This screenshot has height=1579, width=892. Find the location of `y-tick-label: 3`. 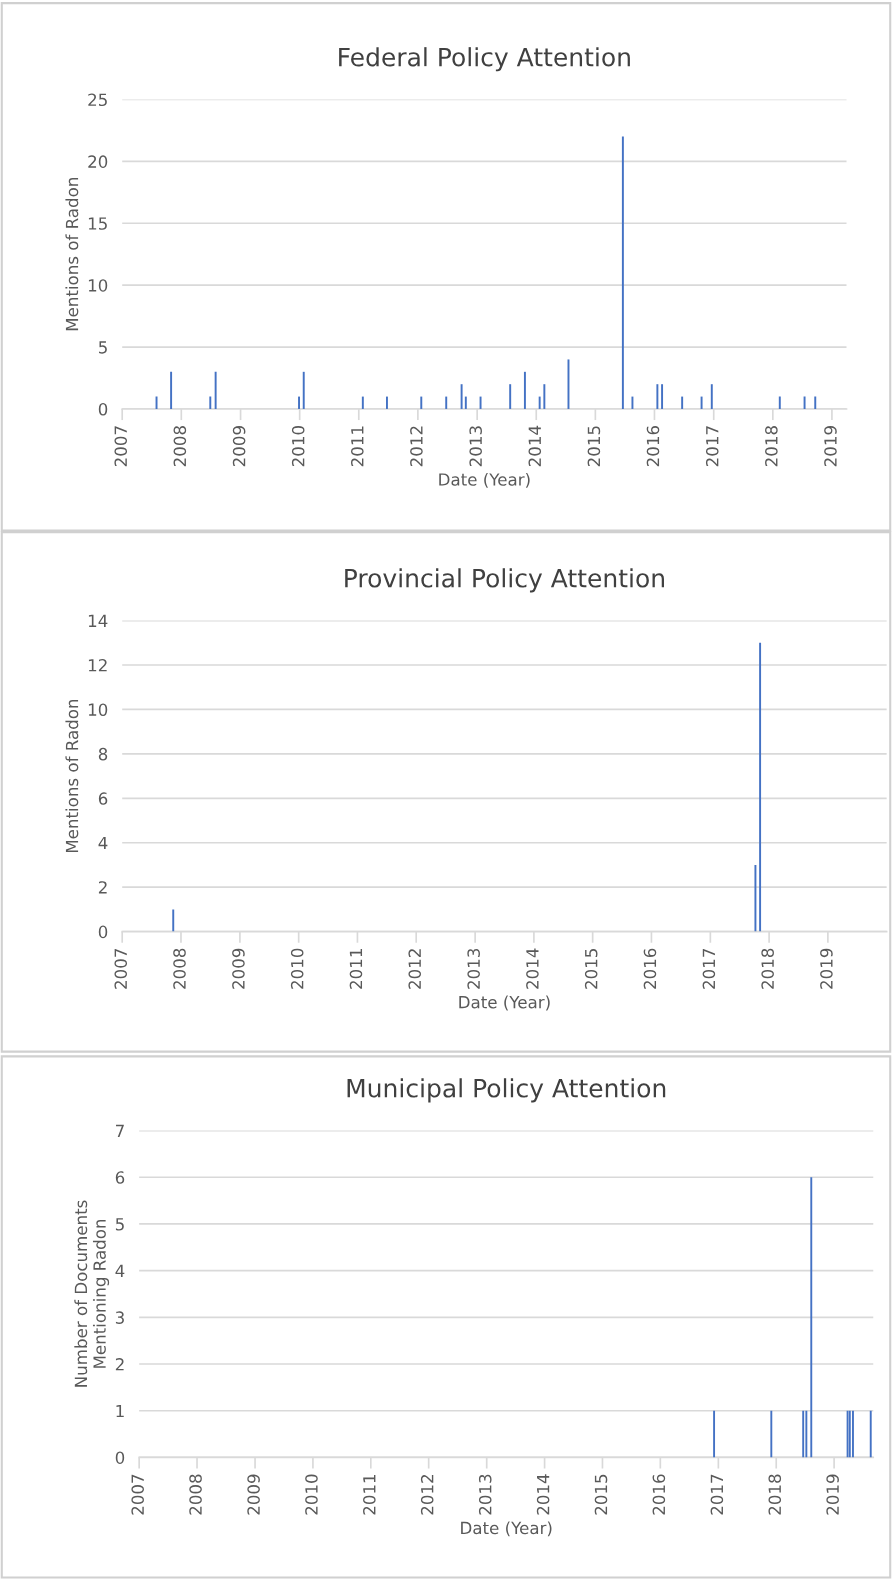

y-tick-label: 3 is located at coordinates (119, 1317).